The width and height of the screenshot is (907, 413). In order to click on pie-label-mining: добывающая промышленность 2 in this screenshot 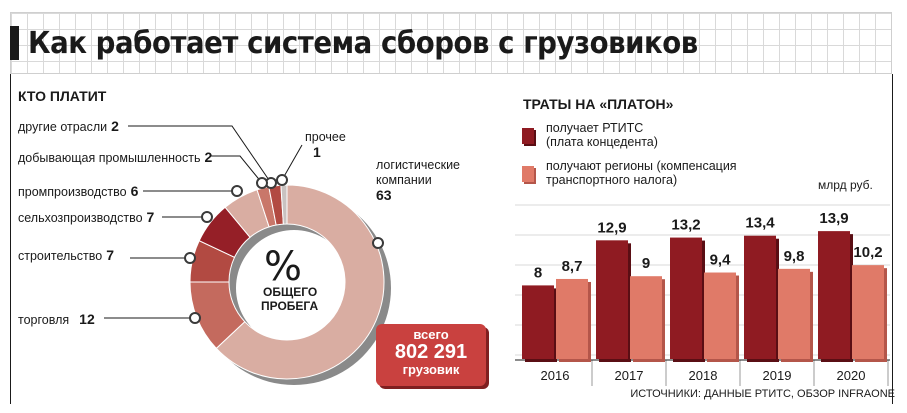, I will do `click(115, 157)`.